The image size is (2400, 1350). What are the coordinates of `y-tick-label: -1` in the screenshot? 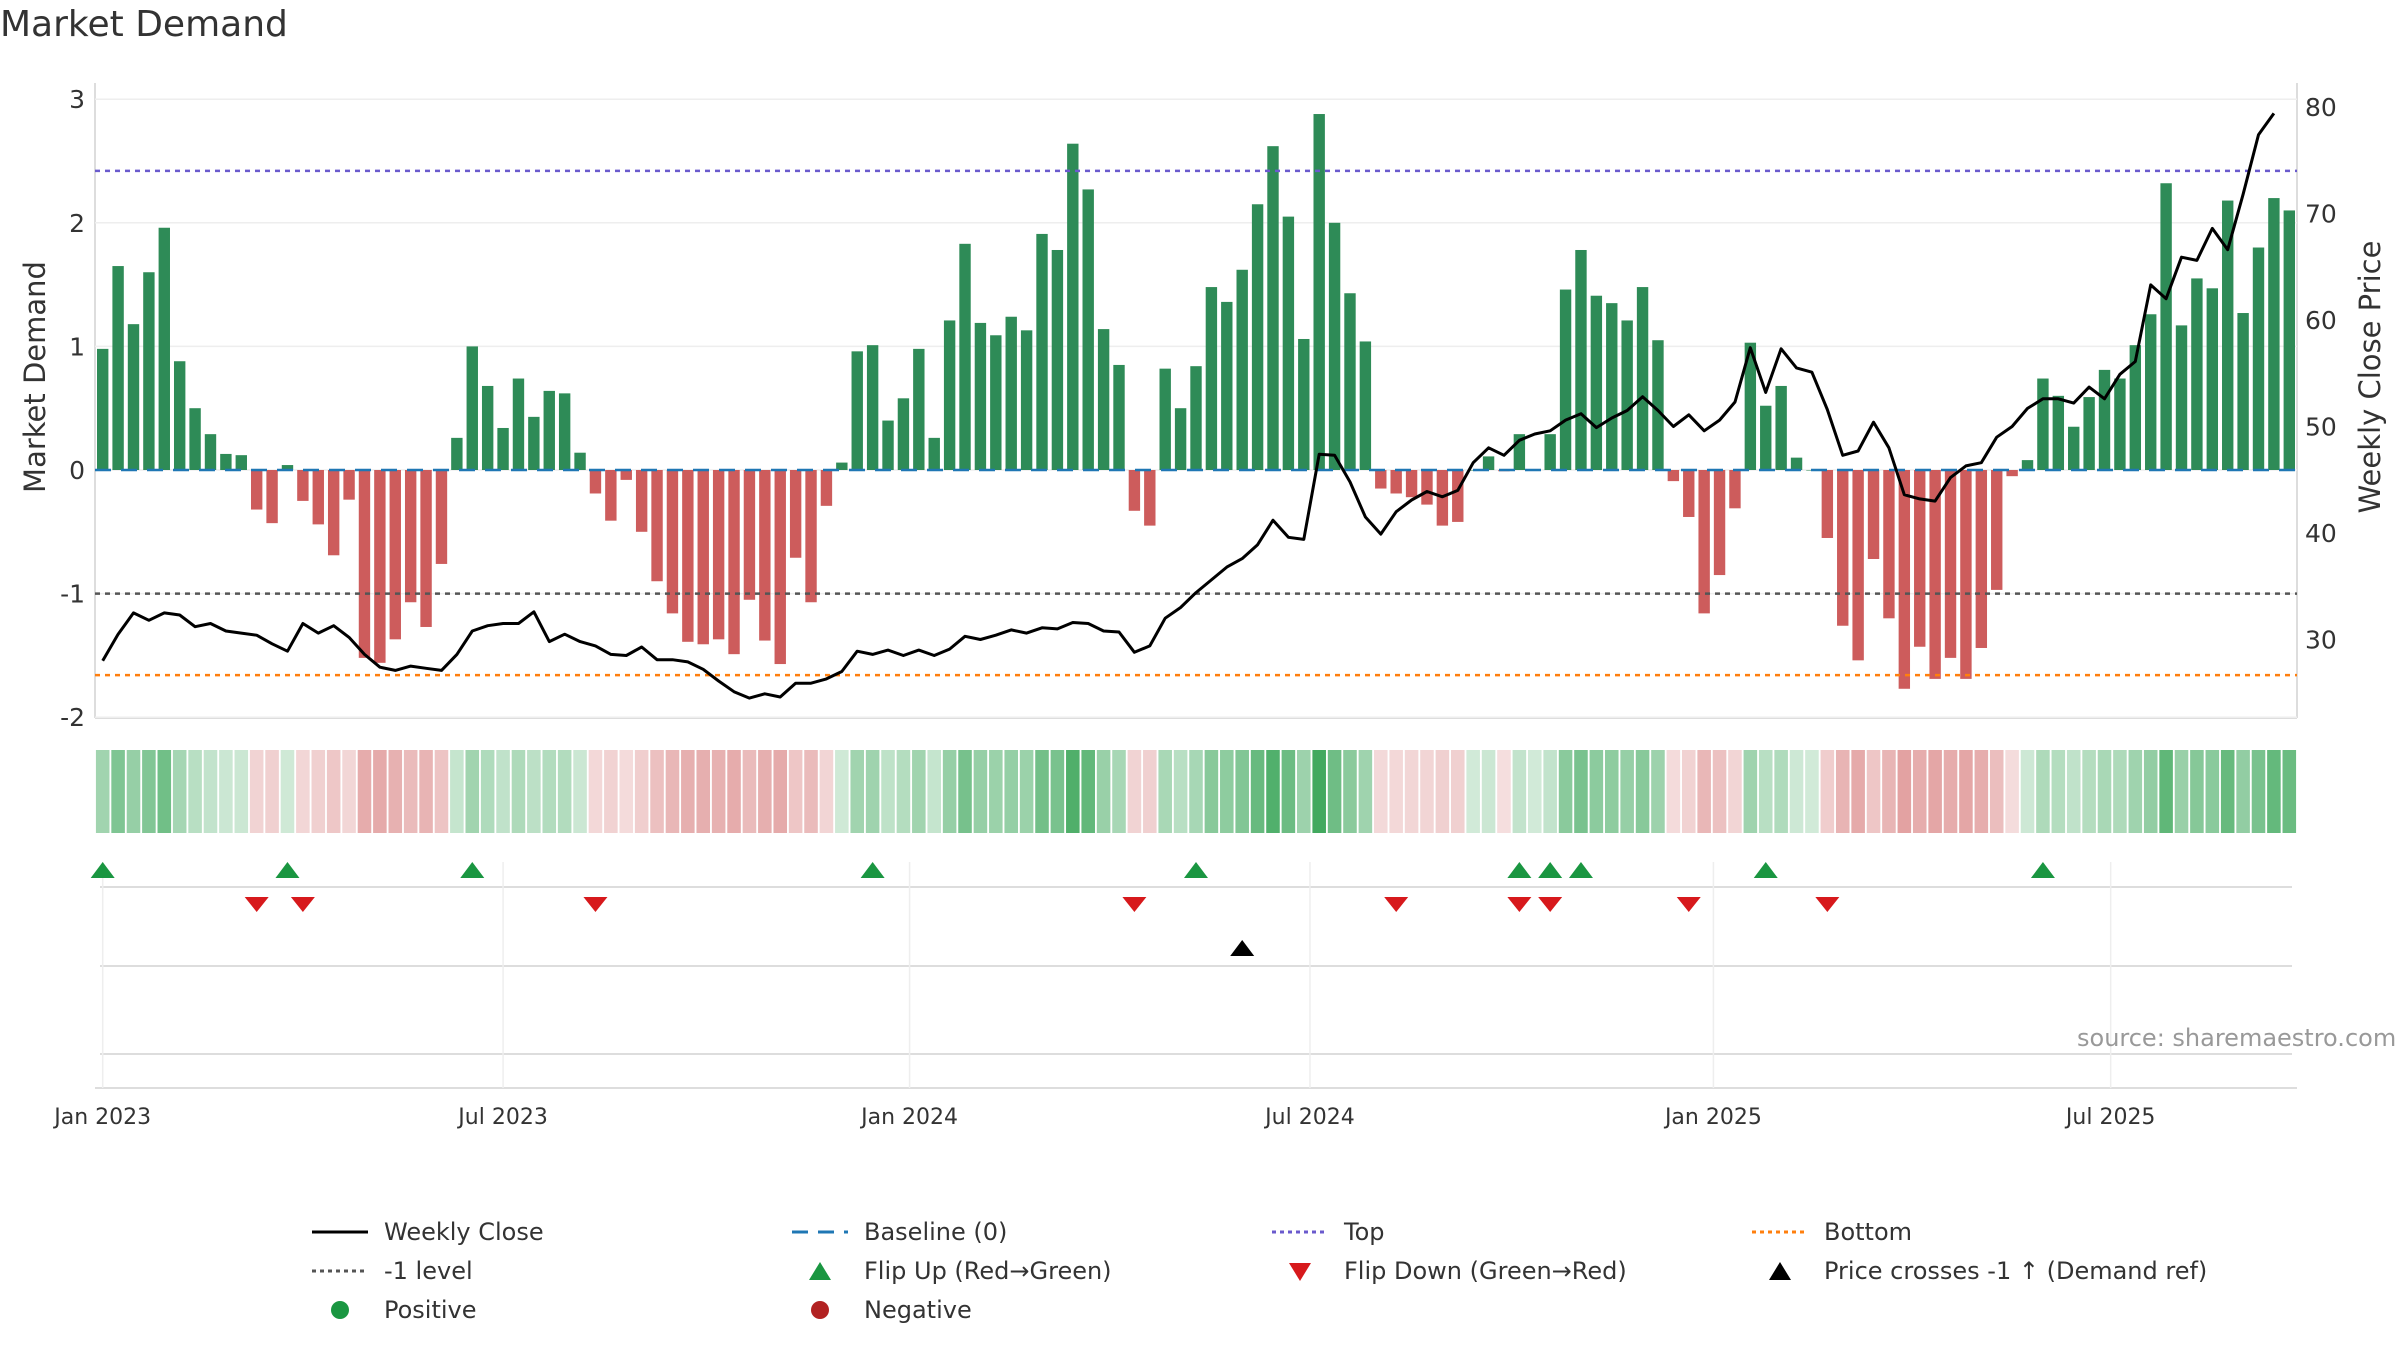 It's located at (72, 594).